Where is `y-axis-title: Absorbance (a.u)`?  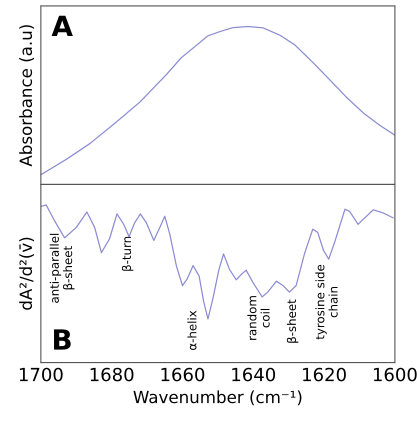
y-axis-title: Absorbance (a.u) is located at coordinates (26, 95).